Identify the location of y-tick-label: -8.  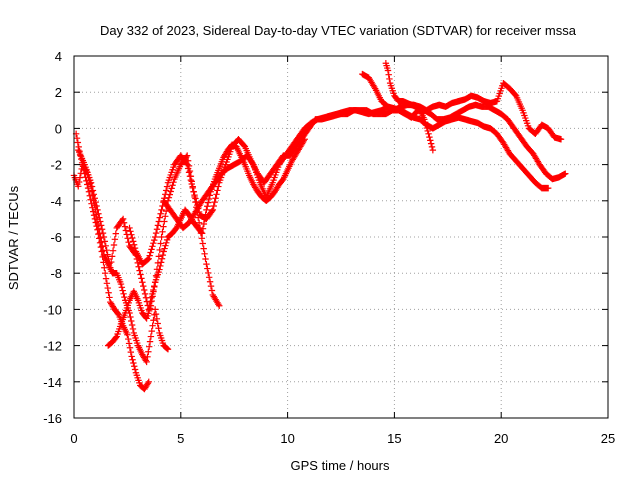
(56, 273).